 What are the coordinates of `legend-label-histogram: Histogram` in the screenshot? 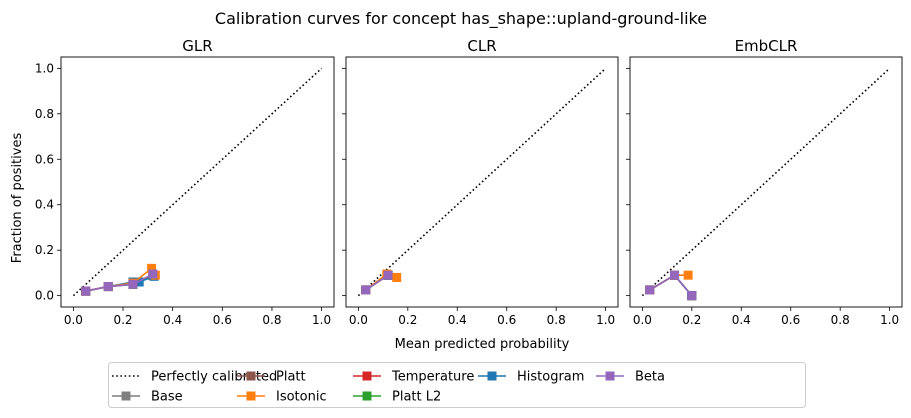 It's located at (550, 377).